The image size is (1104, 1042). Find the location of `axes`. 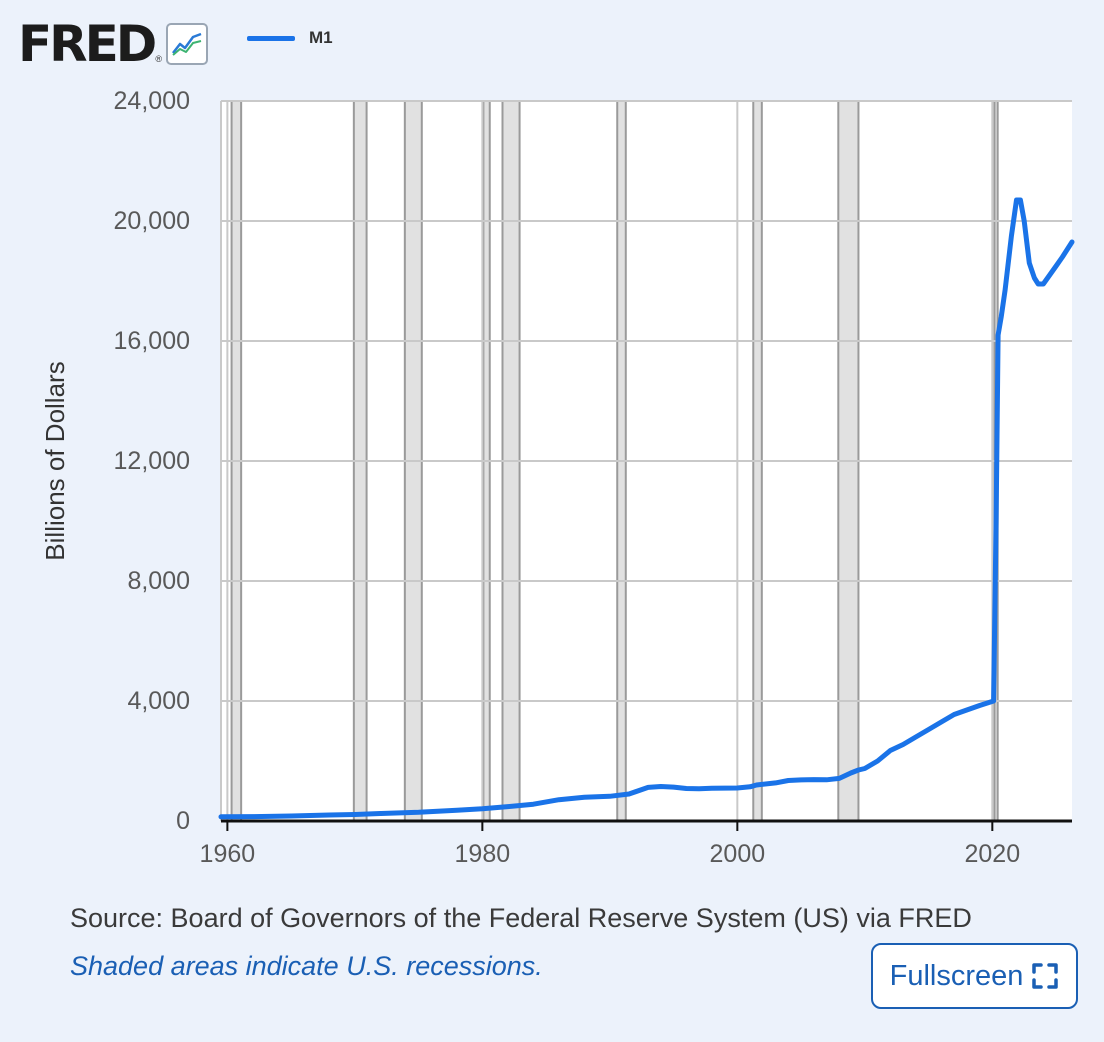

axes is located at coordinates (646, 825).